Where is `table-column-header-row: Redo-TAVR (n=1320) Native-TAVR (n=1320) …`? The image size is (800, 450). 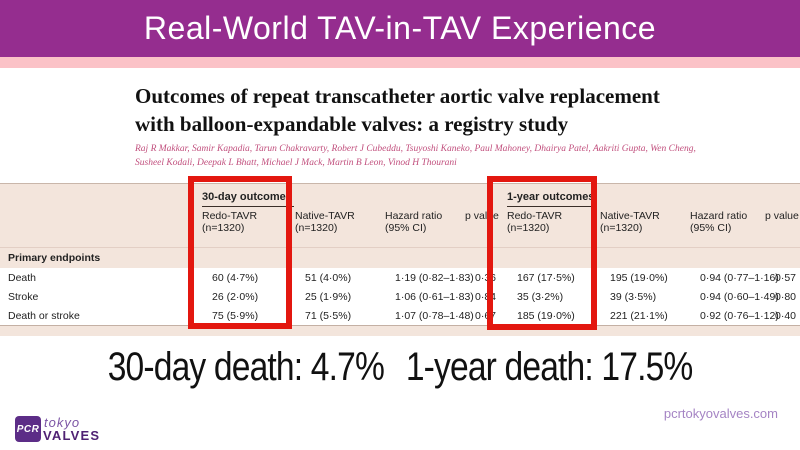
table-column-header-row: Redo-TAVR (n=1320) Native-TAVR (n=1320) … is located at coordinates (400, 226).